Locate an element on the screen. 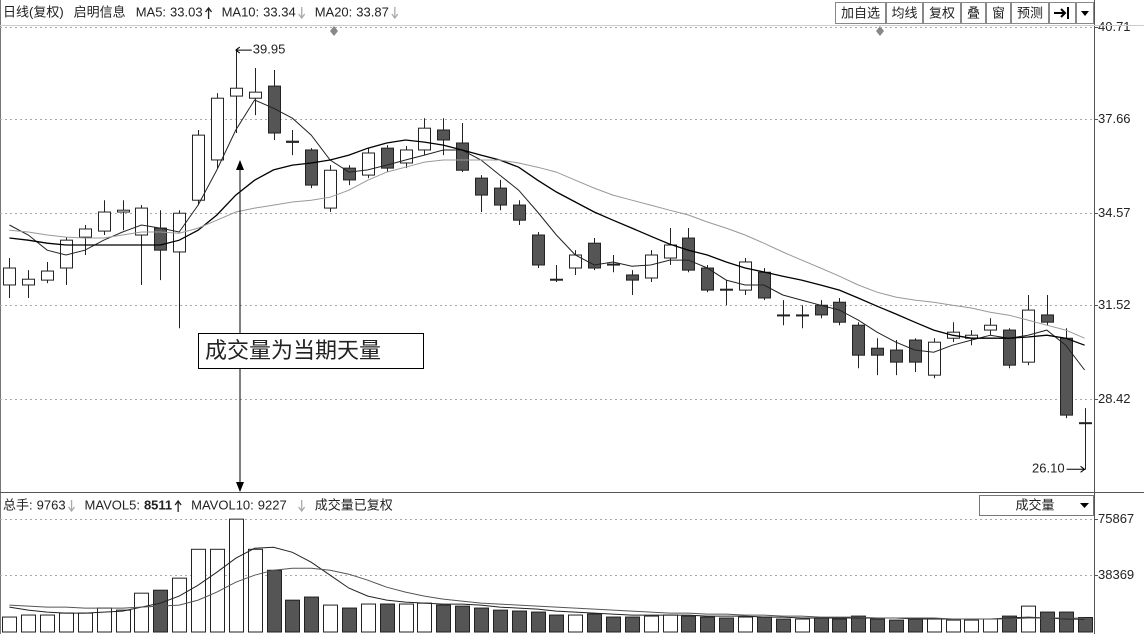 This screenshot has width=1144, height=634. volume-total-value: 9763 is located at coordinates (51, 504).